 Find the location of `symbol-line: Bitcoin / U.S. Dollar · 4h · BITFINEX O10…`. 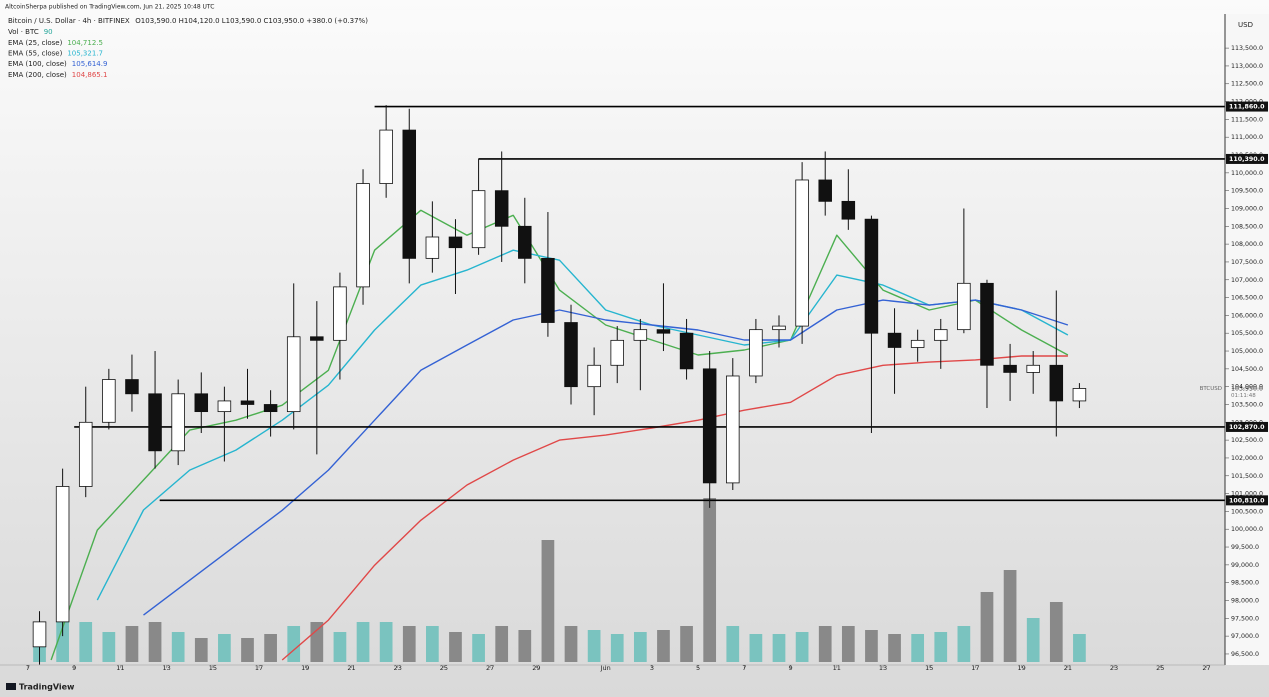

symbol-line: Bitcoin / U.S. Dollar · 4h · BITFINEX O10… is located at coordinates (188, 21).